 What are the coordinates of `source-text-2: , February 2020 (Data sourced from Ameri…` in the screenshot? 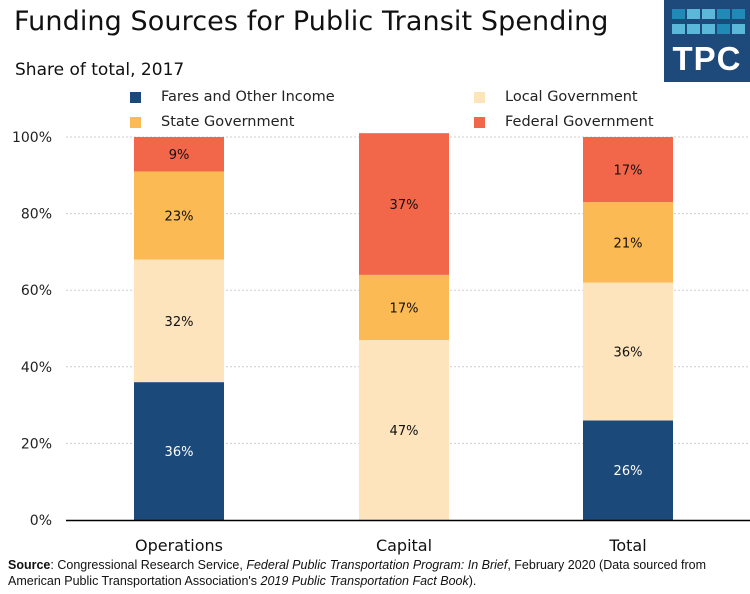 It's located at (357, 573).